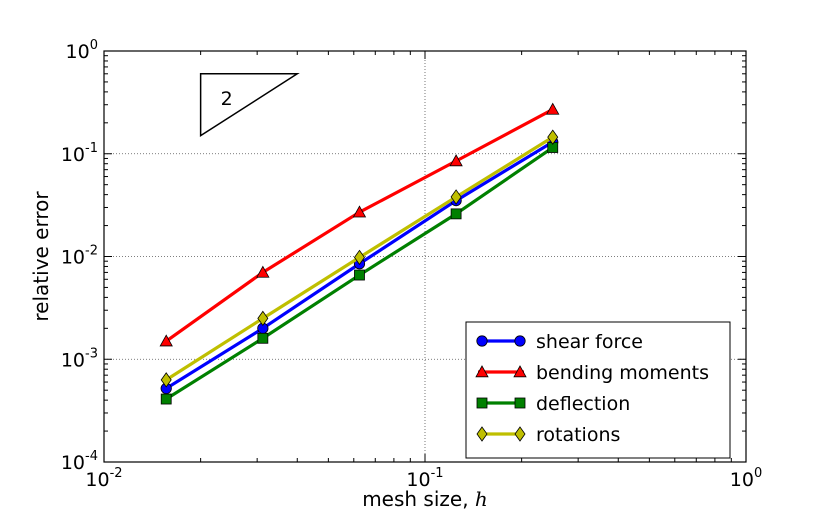  What do you see at coordinates (91, 148) in the screenshot?
I see `y-tick-exponent: -1` at bounding box center [91, 148].